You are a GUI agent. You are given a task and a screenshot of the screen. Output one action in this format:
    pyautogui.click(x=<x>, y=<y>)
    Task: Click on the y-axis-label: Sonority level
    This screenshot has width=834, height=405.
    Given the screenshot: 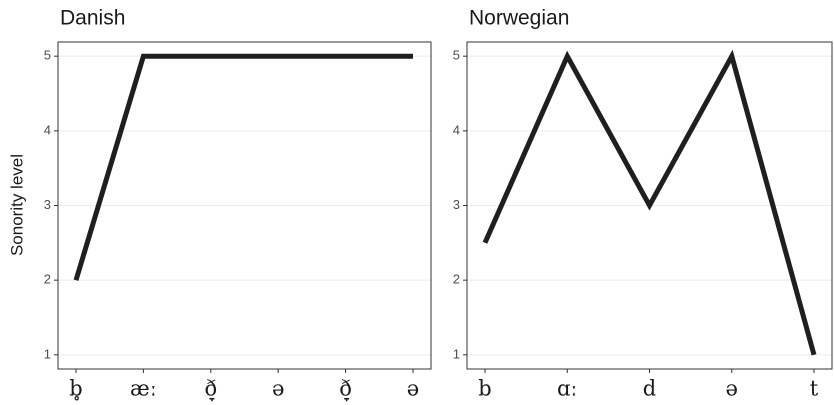 What is the action you would take?
    pyautogui.click(x=16, y=205)
    